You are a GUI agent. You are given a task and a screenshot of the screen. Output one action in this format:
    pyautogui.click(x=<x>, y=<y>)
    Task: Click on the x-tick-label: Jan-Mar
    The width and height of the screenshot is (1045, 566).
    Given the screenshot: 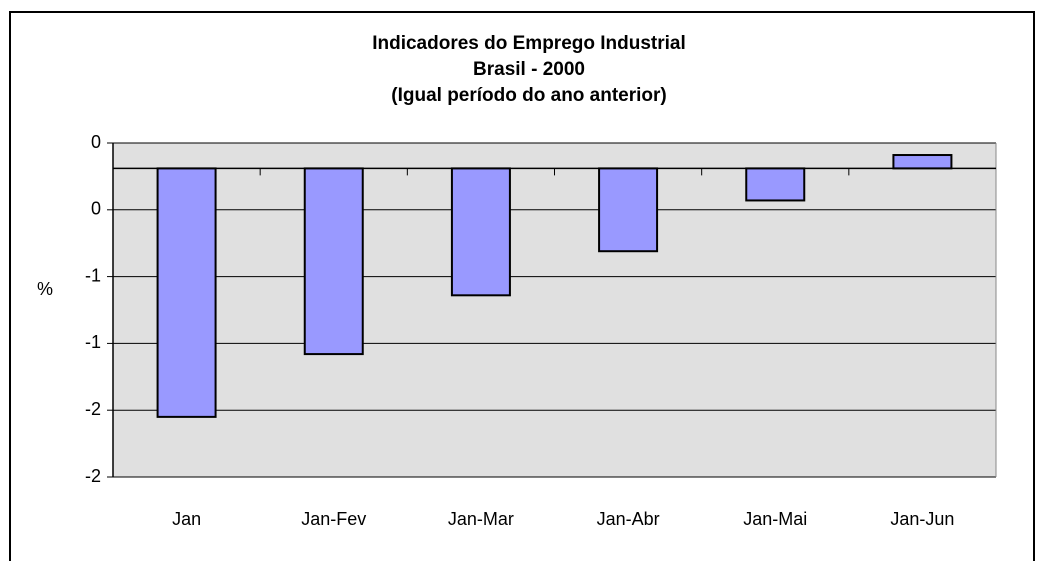 What is the action you would take?
    pyautogui.click(x=481, y=519)
    